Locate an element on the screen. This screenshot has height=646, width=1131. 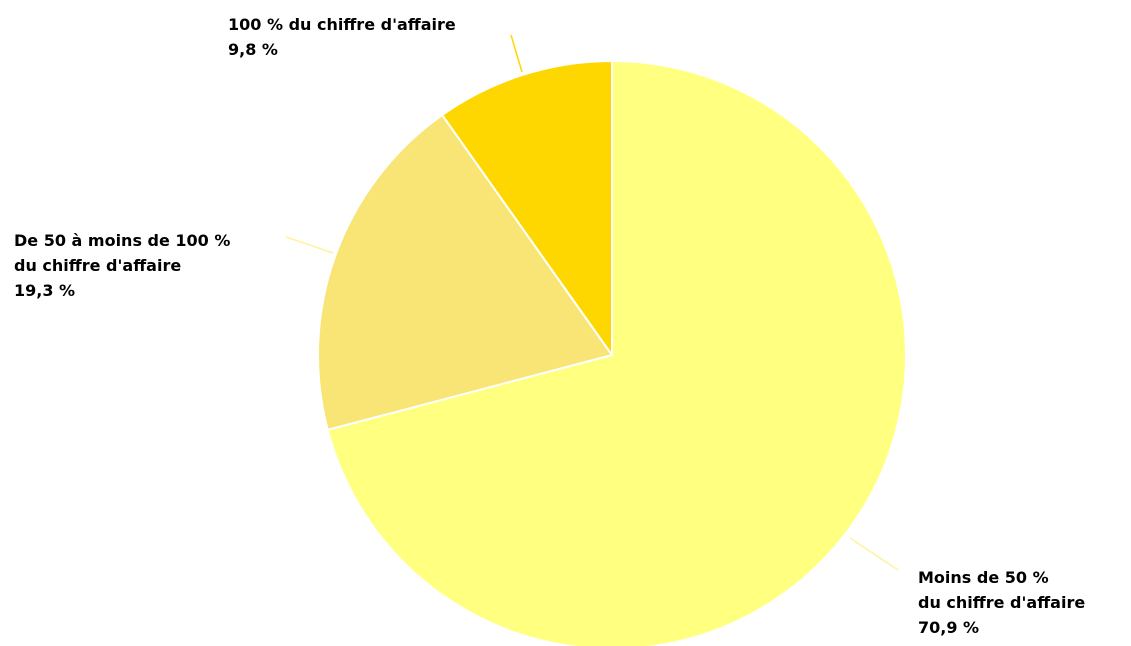
slice-value-label-1: 19,3 % is located at coordinates (44, 290).